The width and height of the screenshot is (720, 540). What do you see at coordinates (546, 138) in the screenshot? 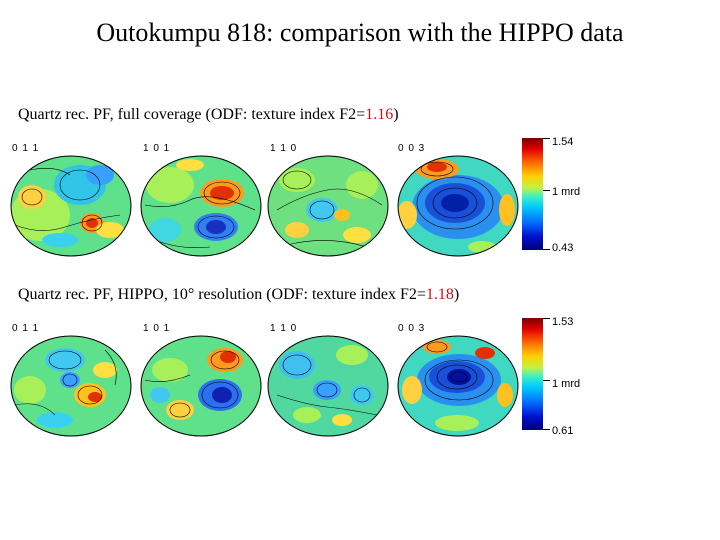
I see `row1-colorbar-max-tick` at bounding box center [546, 138].